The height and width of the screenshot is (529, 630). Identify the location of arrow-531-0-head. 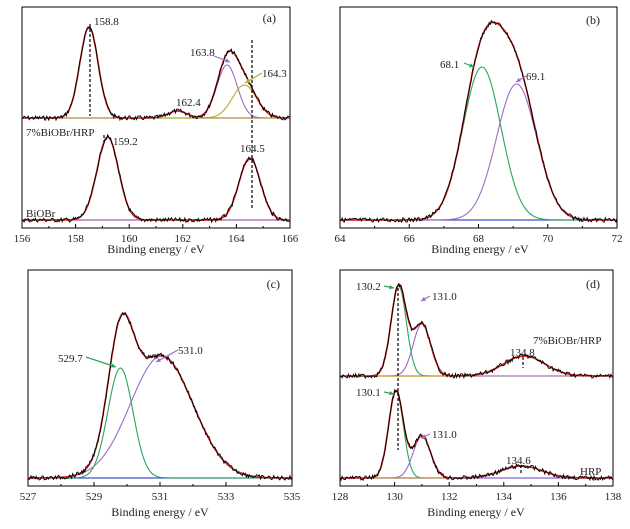
(158, 359).